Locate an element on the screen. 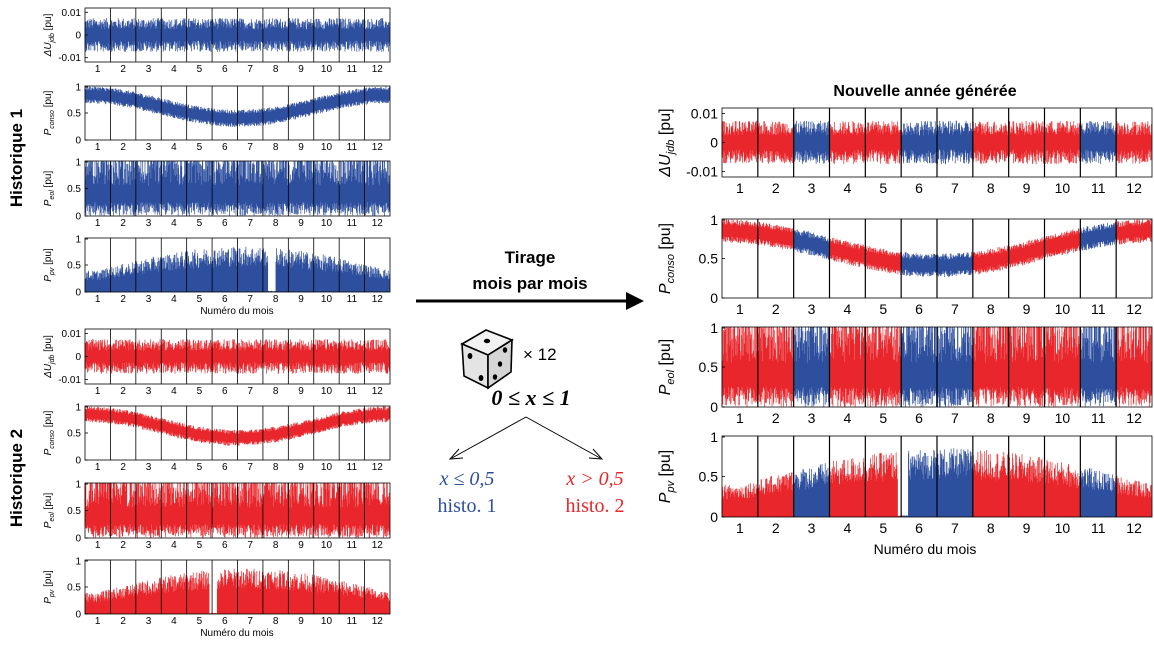 This screenshot has width=1154, height=647. branch-left-label: histo. 1 is located at coordinates (467, 506).